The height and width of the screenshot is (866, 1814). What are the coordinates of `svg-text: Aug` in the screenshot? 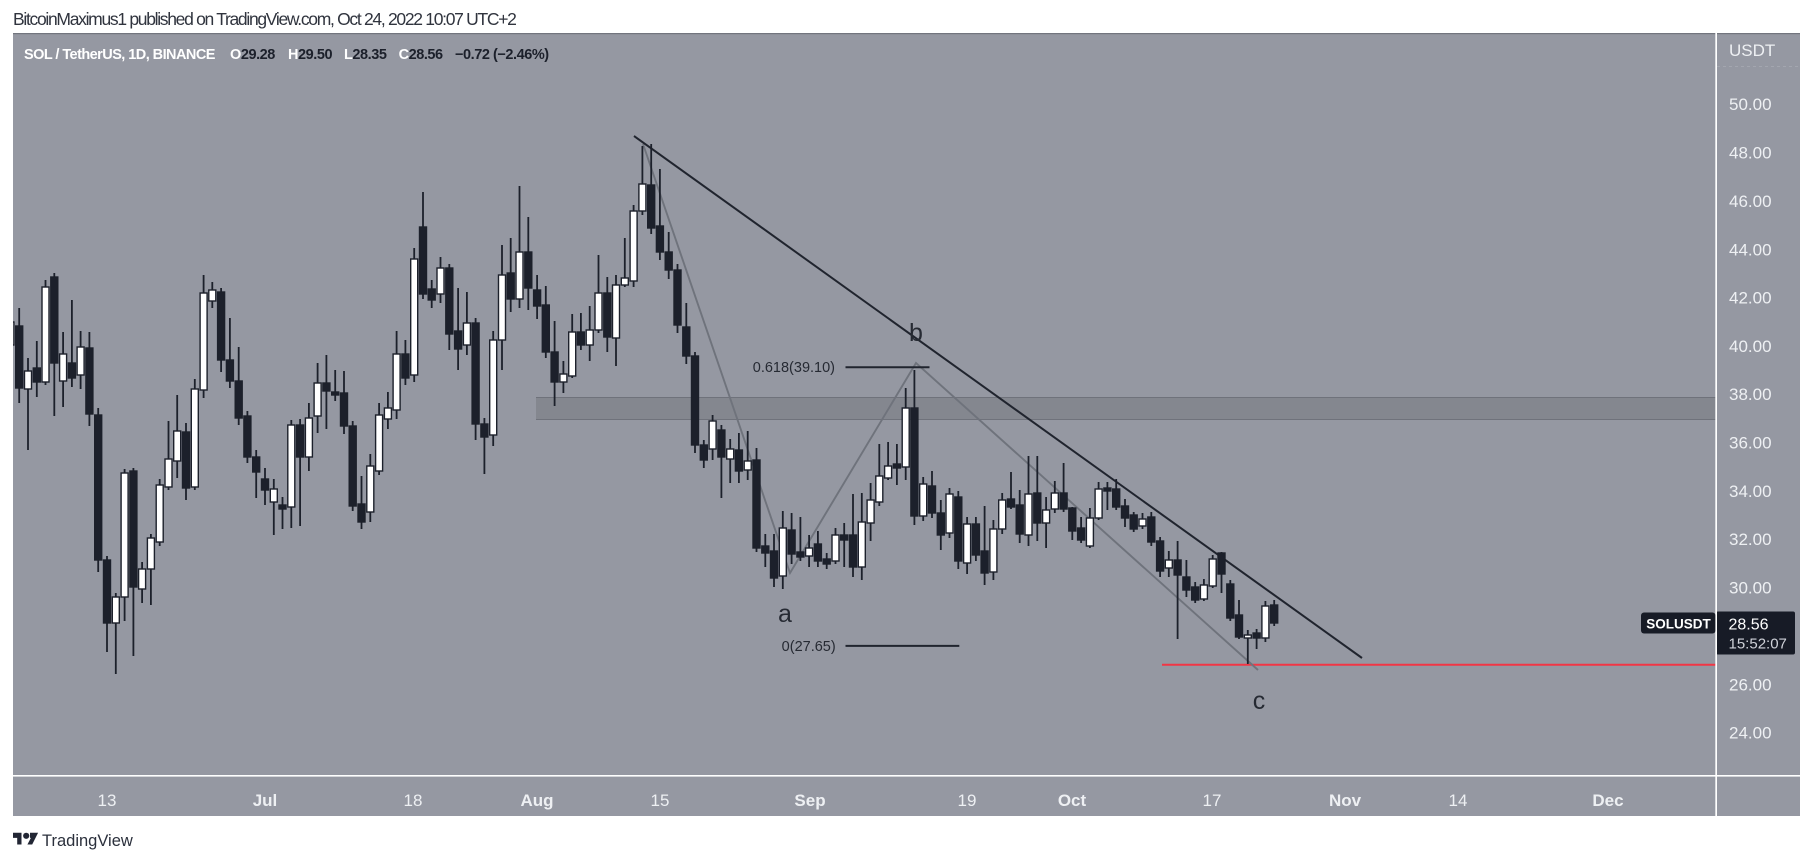 It's located at (536, 800).